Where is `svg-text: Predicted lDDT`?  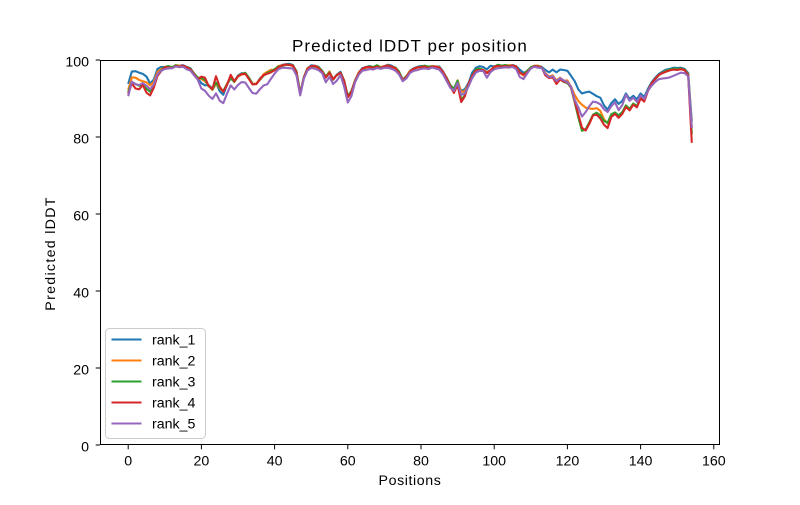 svg-text: Predicted lDDT is located at coordinates (51, 253).